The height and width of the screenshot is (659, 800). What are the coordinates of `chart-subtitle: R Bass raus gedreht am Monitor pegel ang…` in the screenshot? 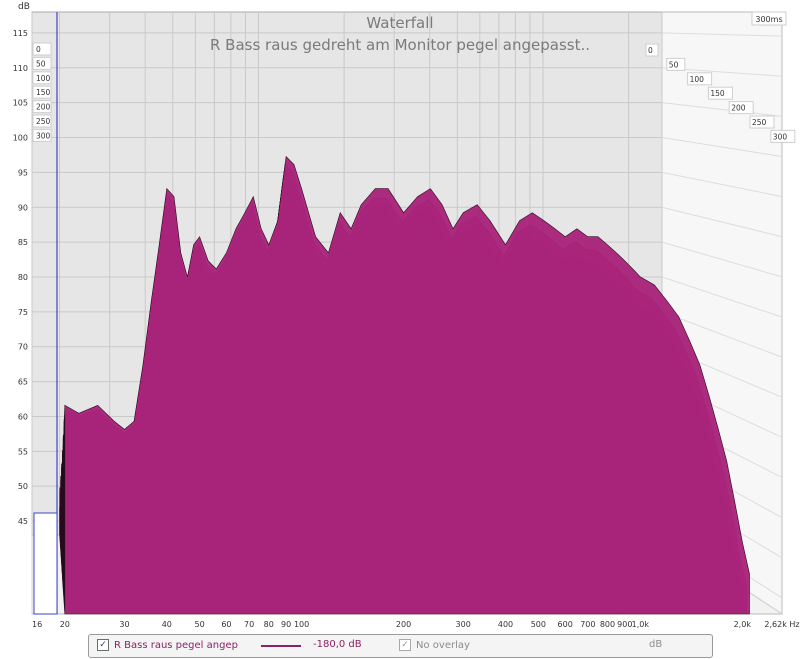 It's located at (400, 45).